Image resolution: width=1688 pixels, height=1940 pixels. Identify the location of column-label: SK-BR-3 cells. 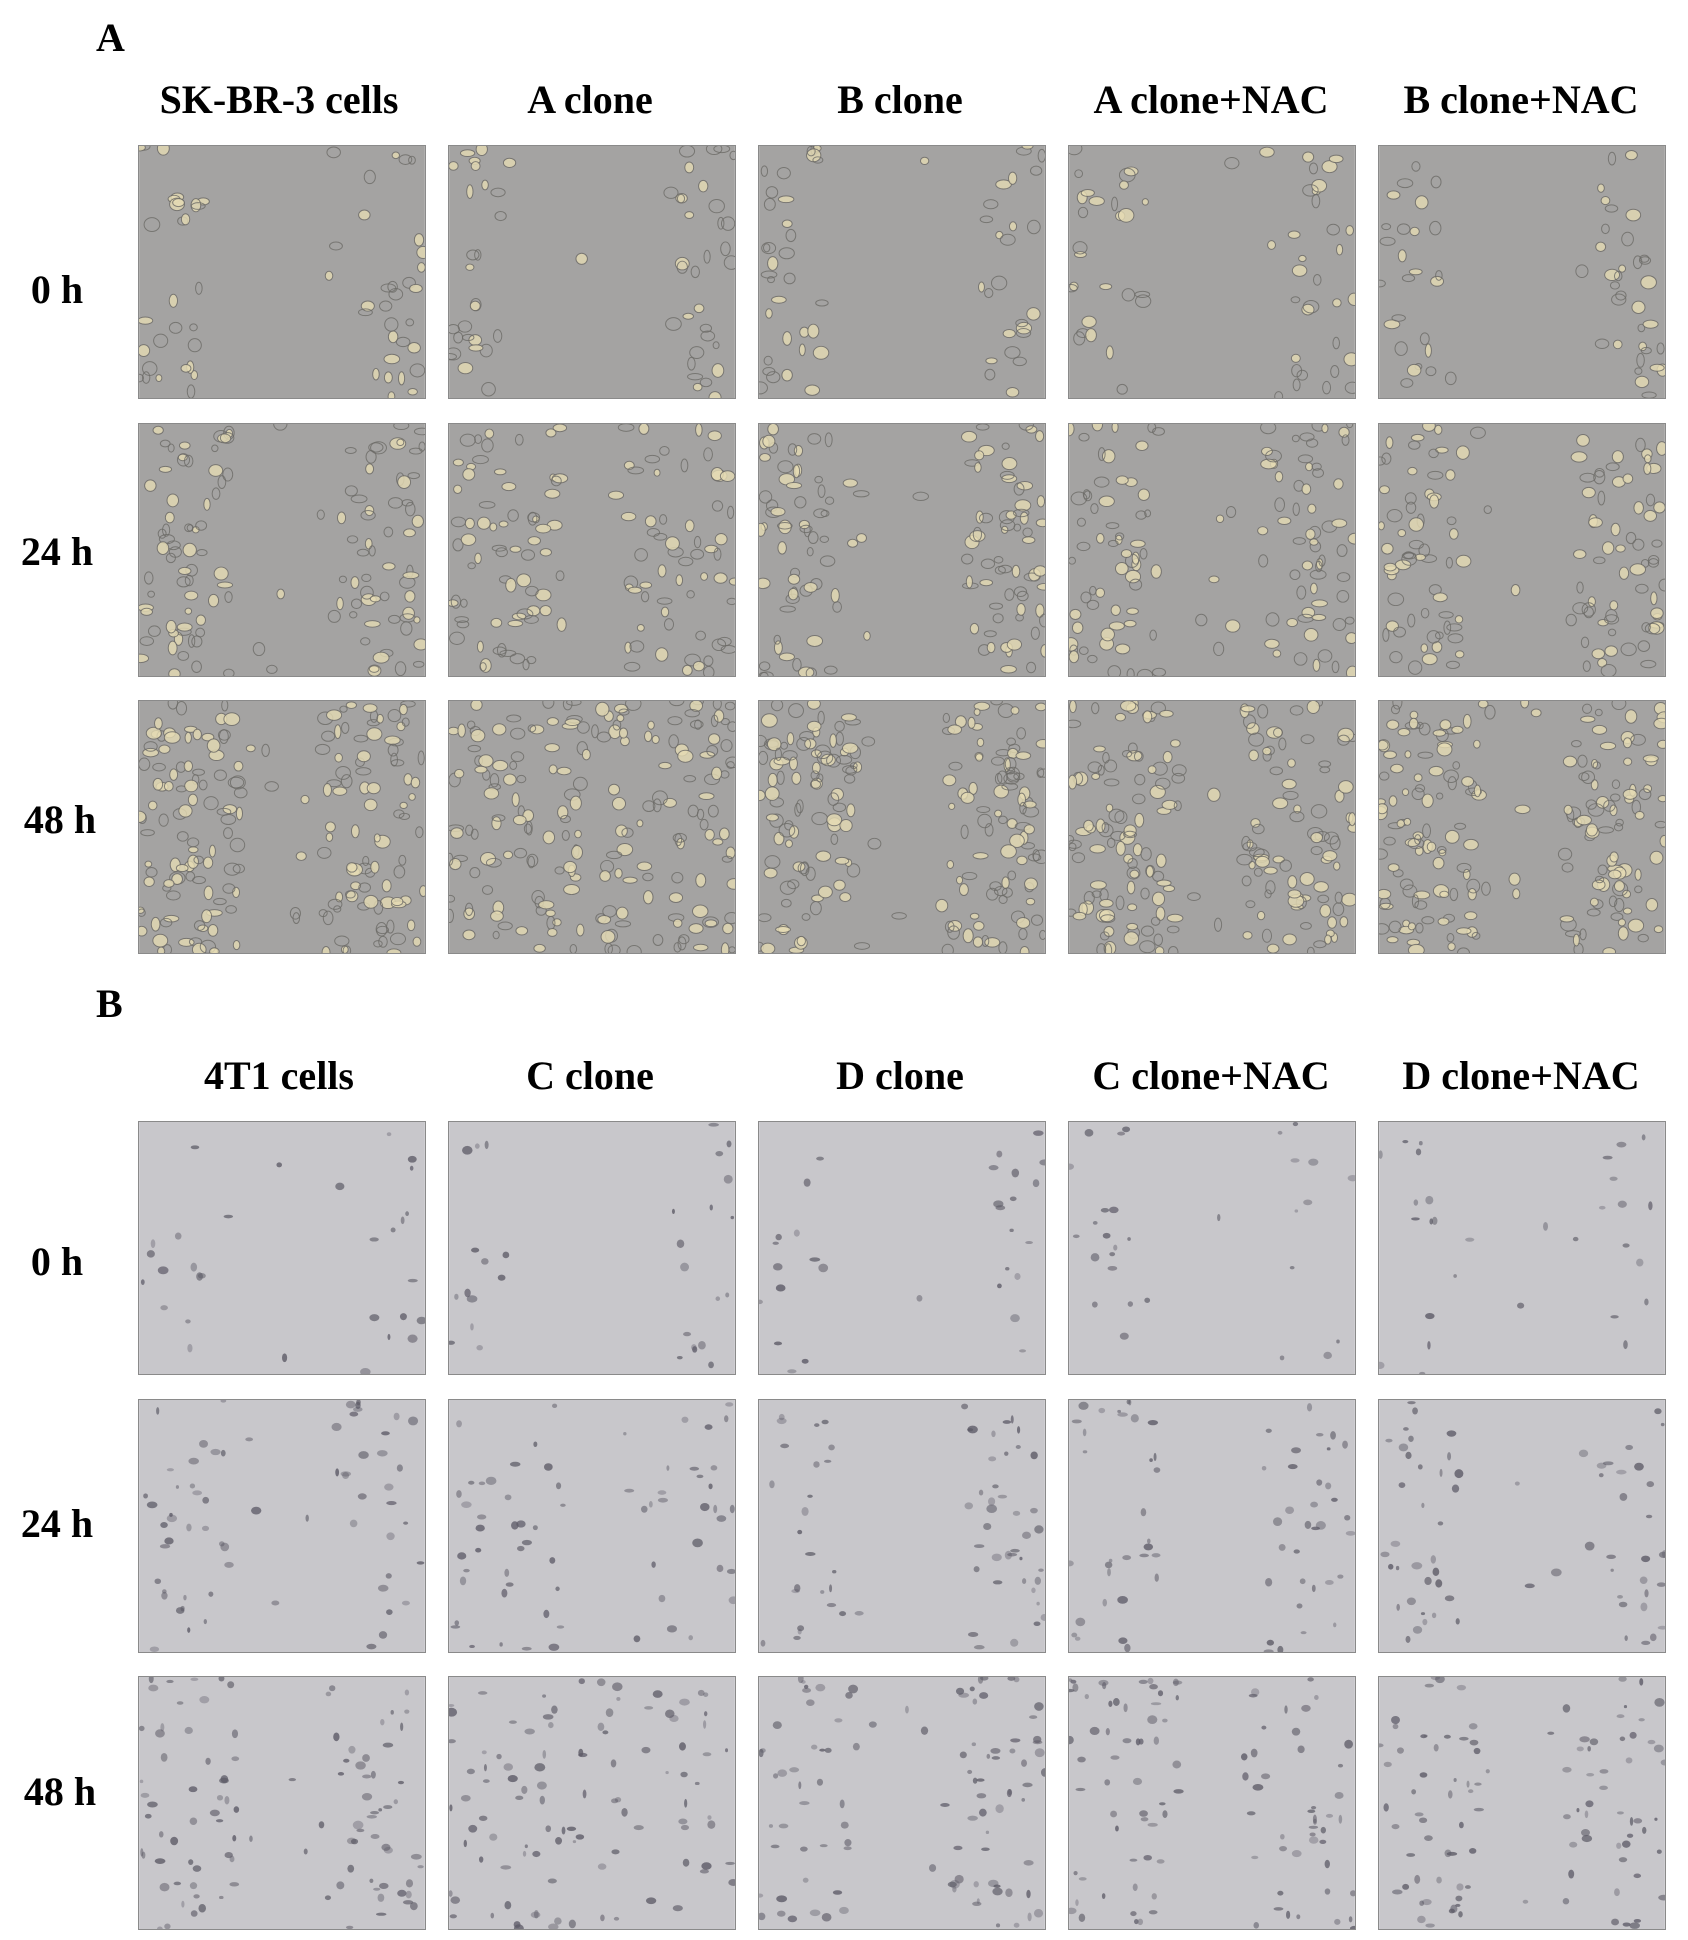
(279, 99).